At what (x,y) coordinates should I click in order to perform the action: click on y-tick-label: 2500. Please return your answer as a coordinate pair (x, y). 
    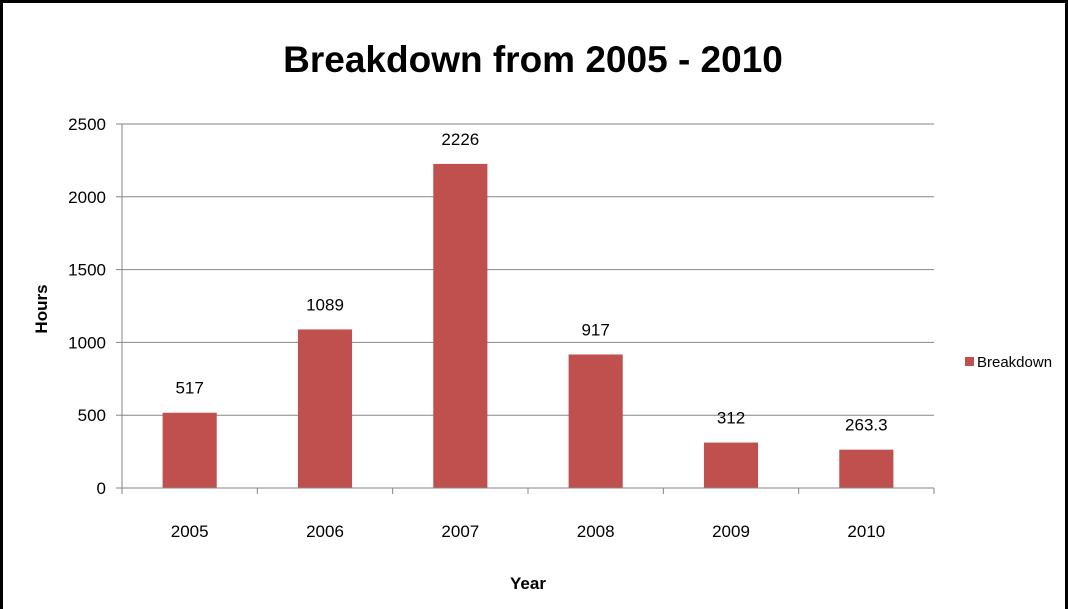
    Looking at the image, I should click on (87, 124).